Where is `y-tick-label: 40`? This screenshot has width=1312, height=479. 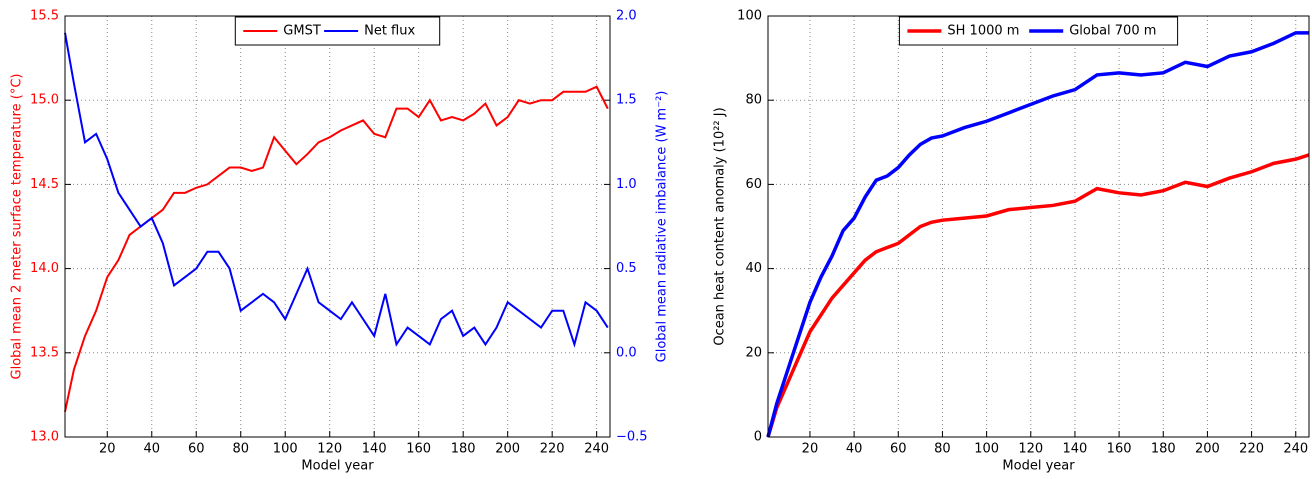 y-tick-label: 40 is located at coordinates (753, 268).